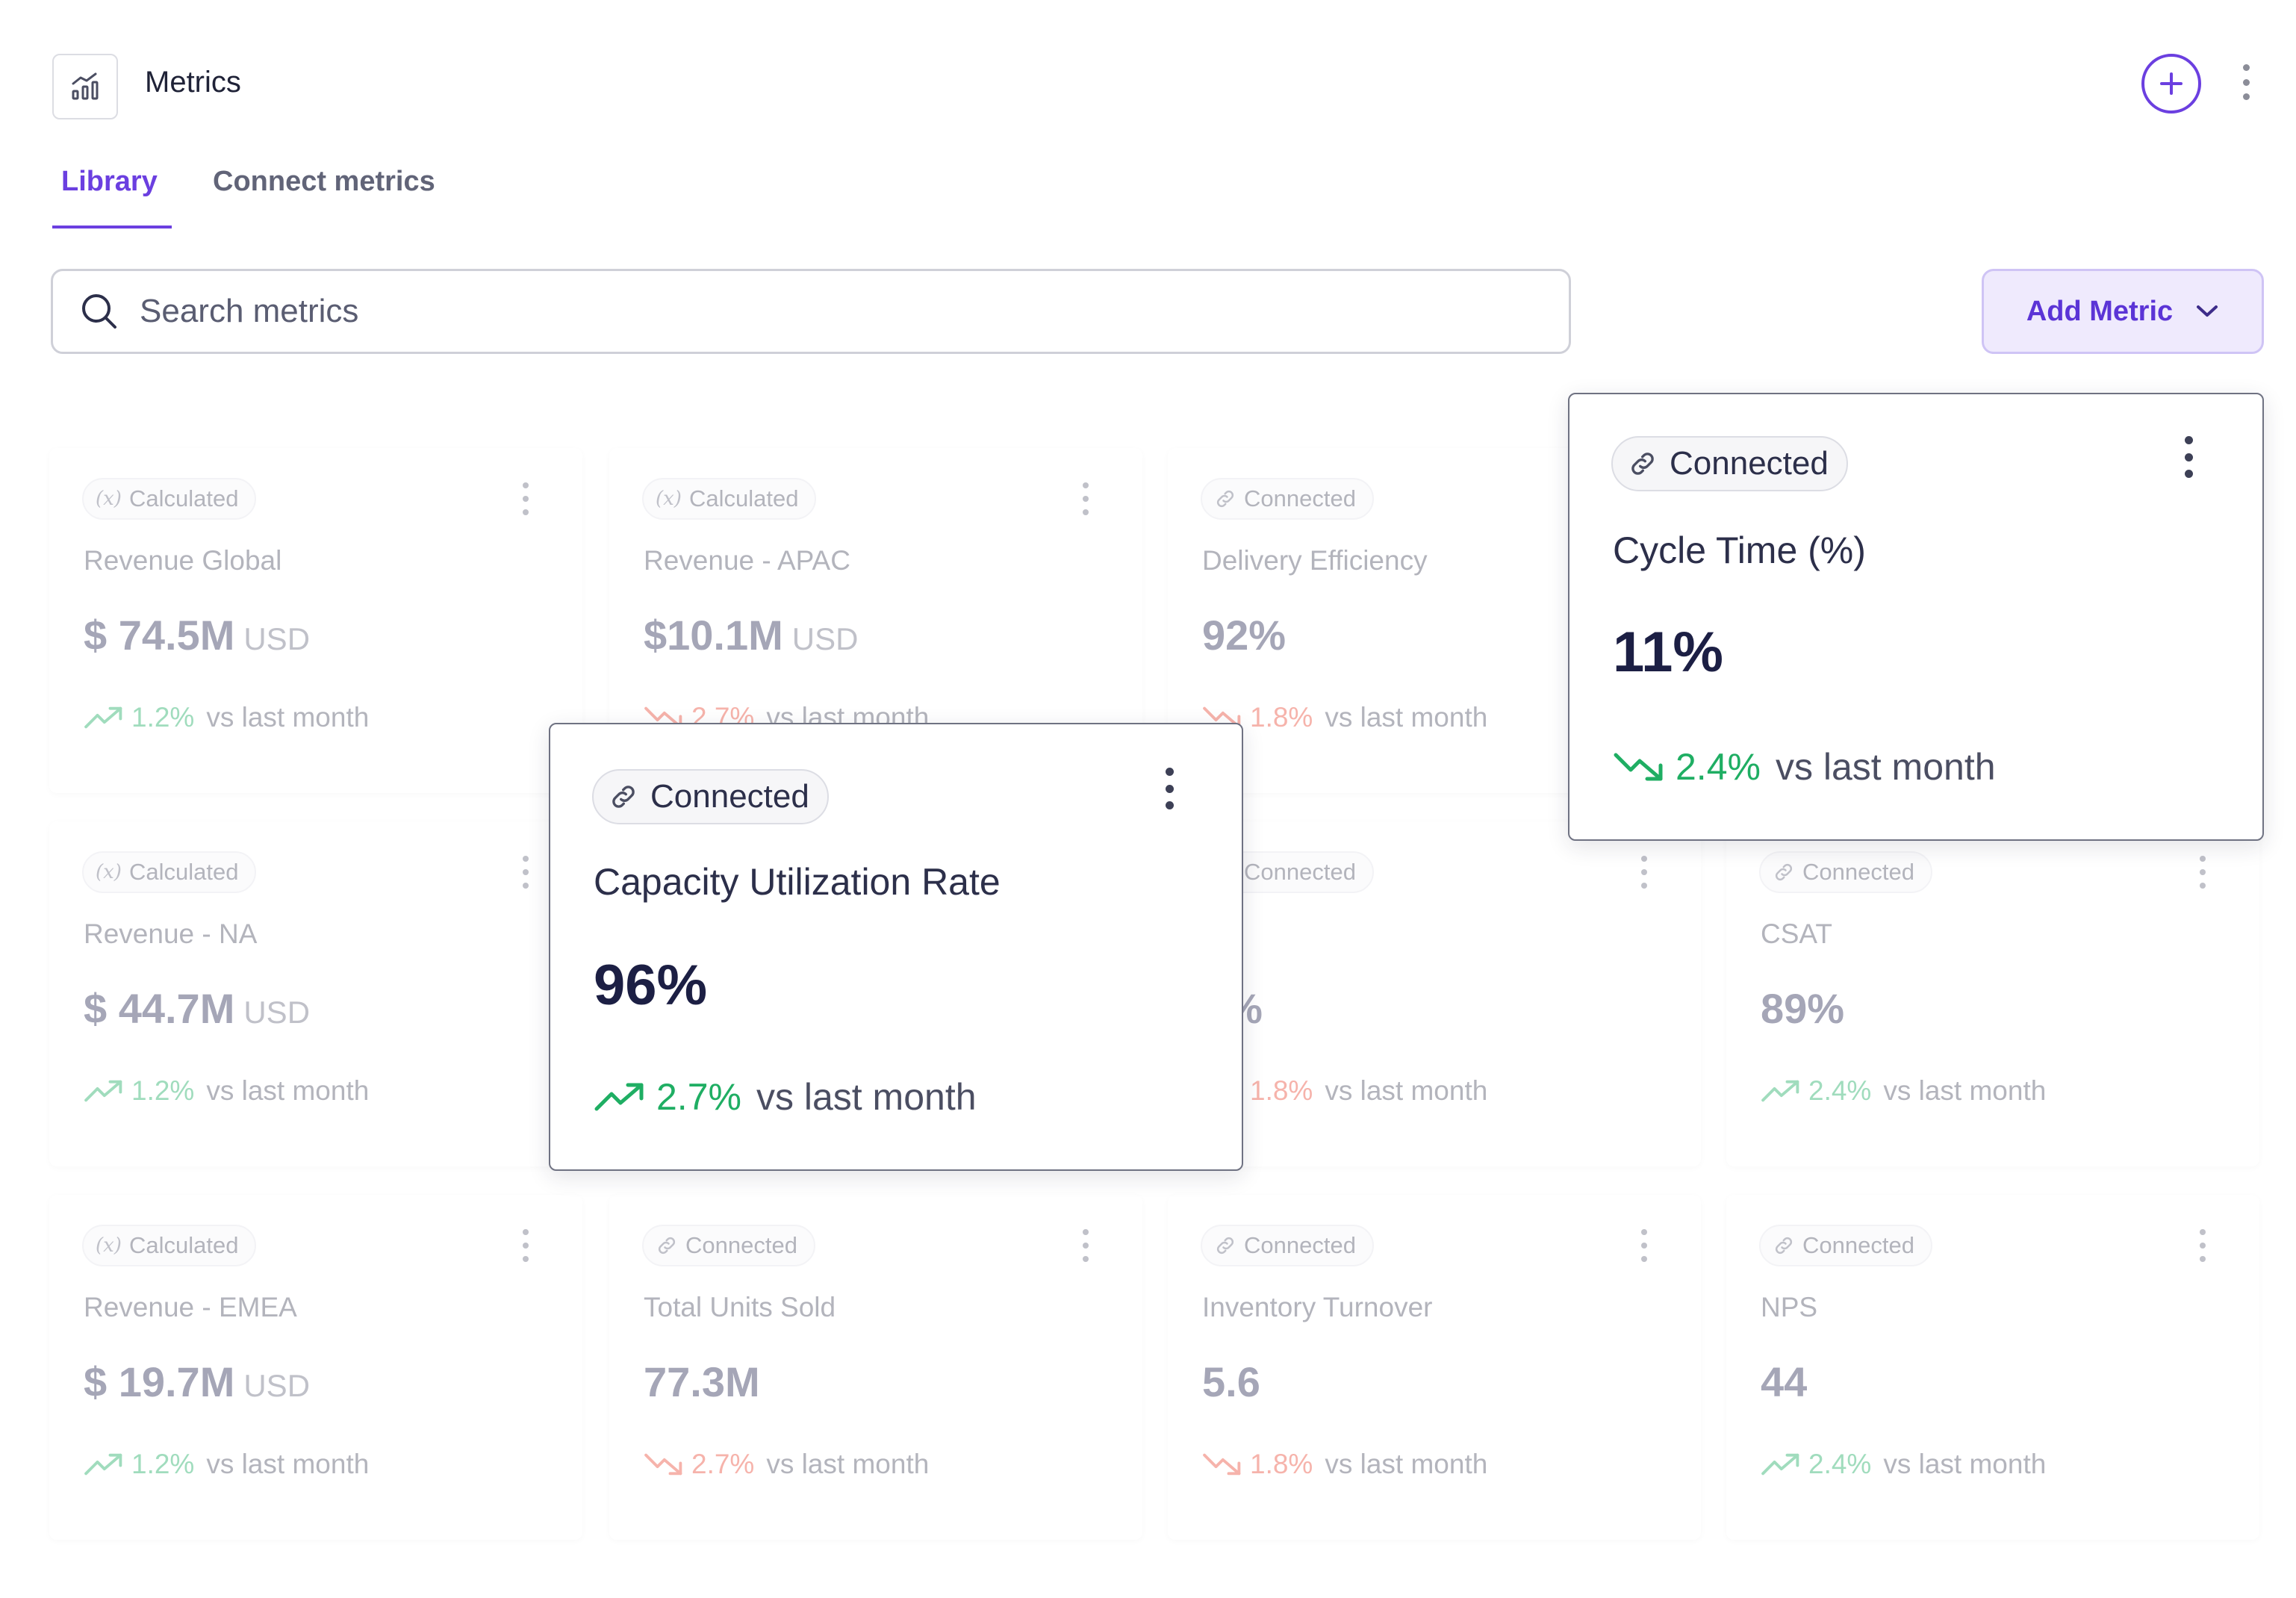  What do you see at coordinates (1248, 635) in the screenshot?
I see `metric-value: 92%` at bounding box center [1248, 635].